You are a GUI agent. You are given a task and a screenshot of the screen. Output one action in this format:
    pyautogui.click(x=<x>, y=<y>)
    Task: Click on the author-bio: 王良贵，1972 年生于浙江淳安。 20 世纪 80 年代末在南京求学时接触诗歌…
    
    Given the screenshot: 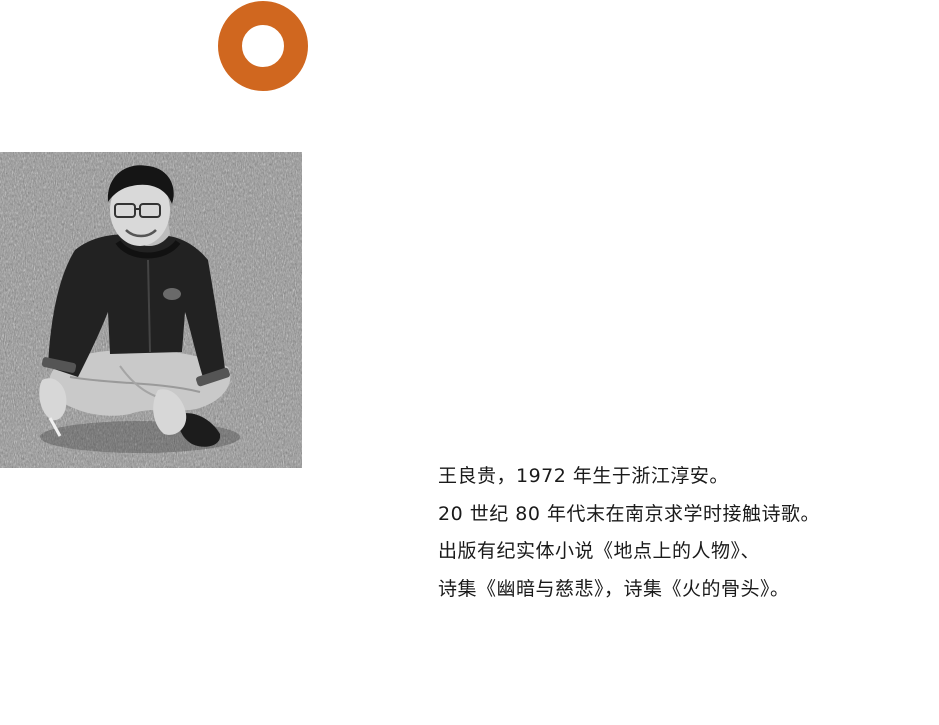 What is the action you would take?
    pyautogui.click(x=685, y=533)
    